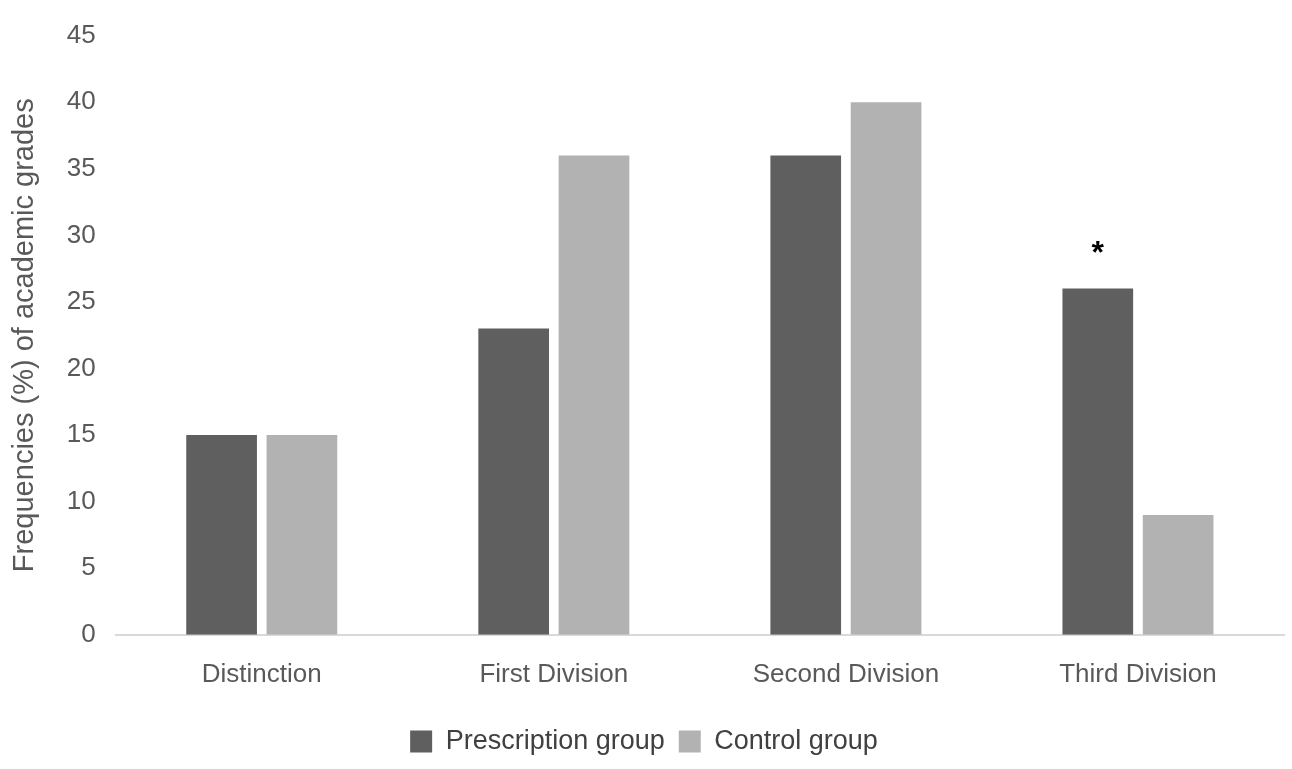  I want to click on x-tick-label: Distinction, so click(261, 672).